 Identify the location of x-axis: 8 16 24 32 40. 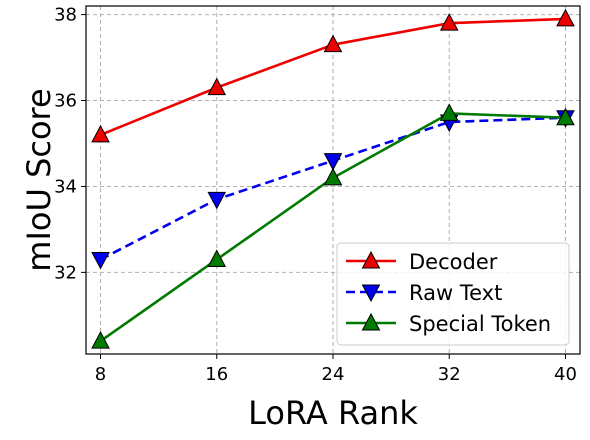
(336, 369).